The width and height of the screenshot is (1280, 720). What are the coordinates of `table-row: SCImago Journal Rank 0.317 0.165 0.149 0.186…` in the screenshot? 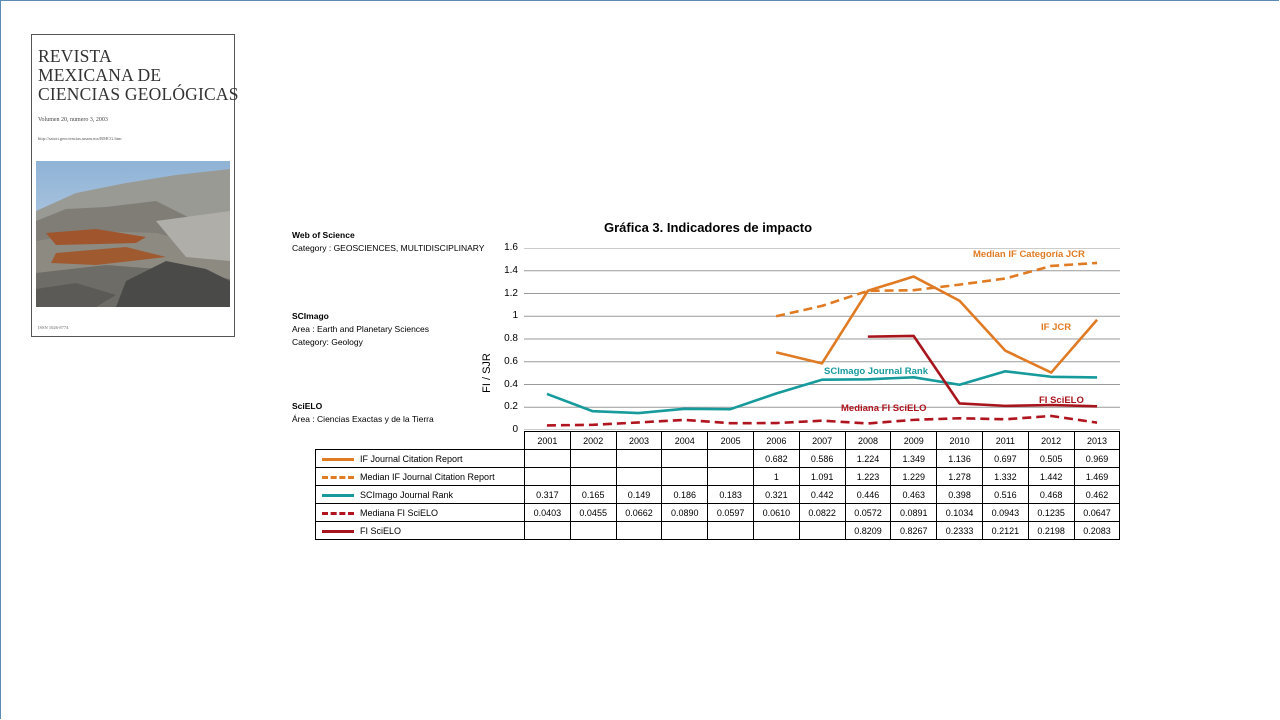 It's located at (718, 494).